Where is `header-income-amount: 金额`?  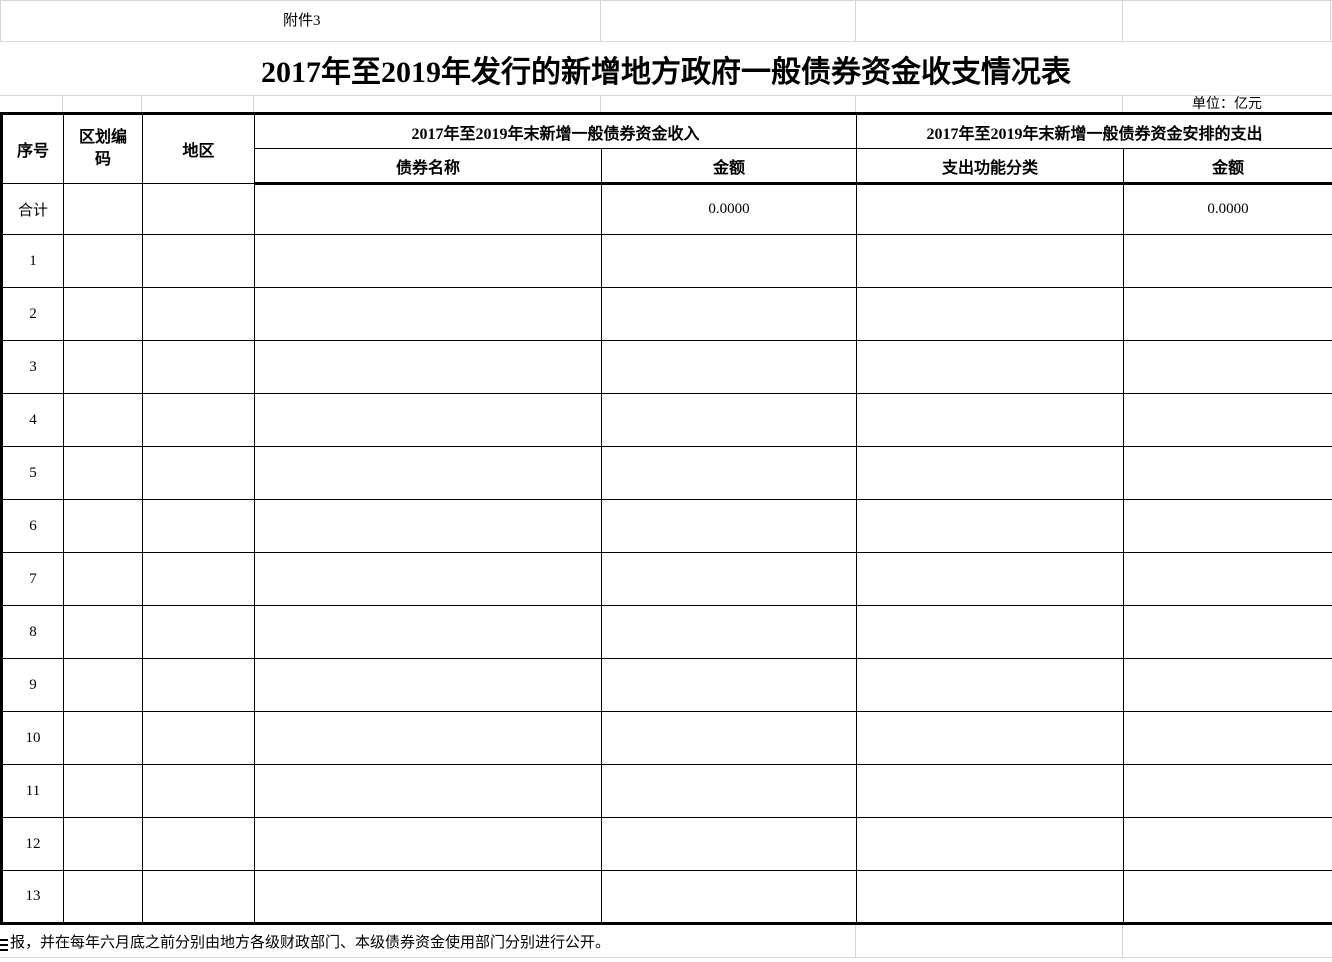 header-income-amount: 金额 is located at coordinates (729, 166).